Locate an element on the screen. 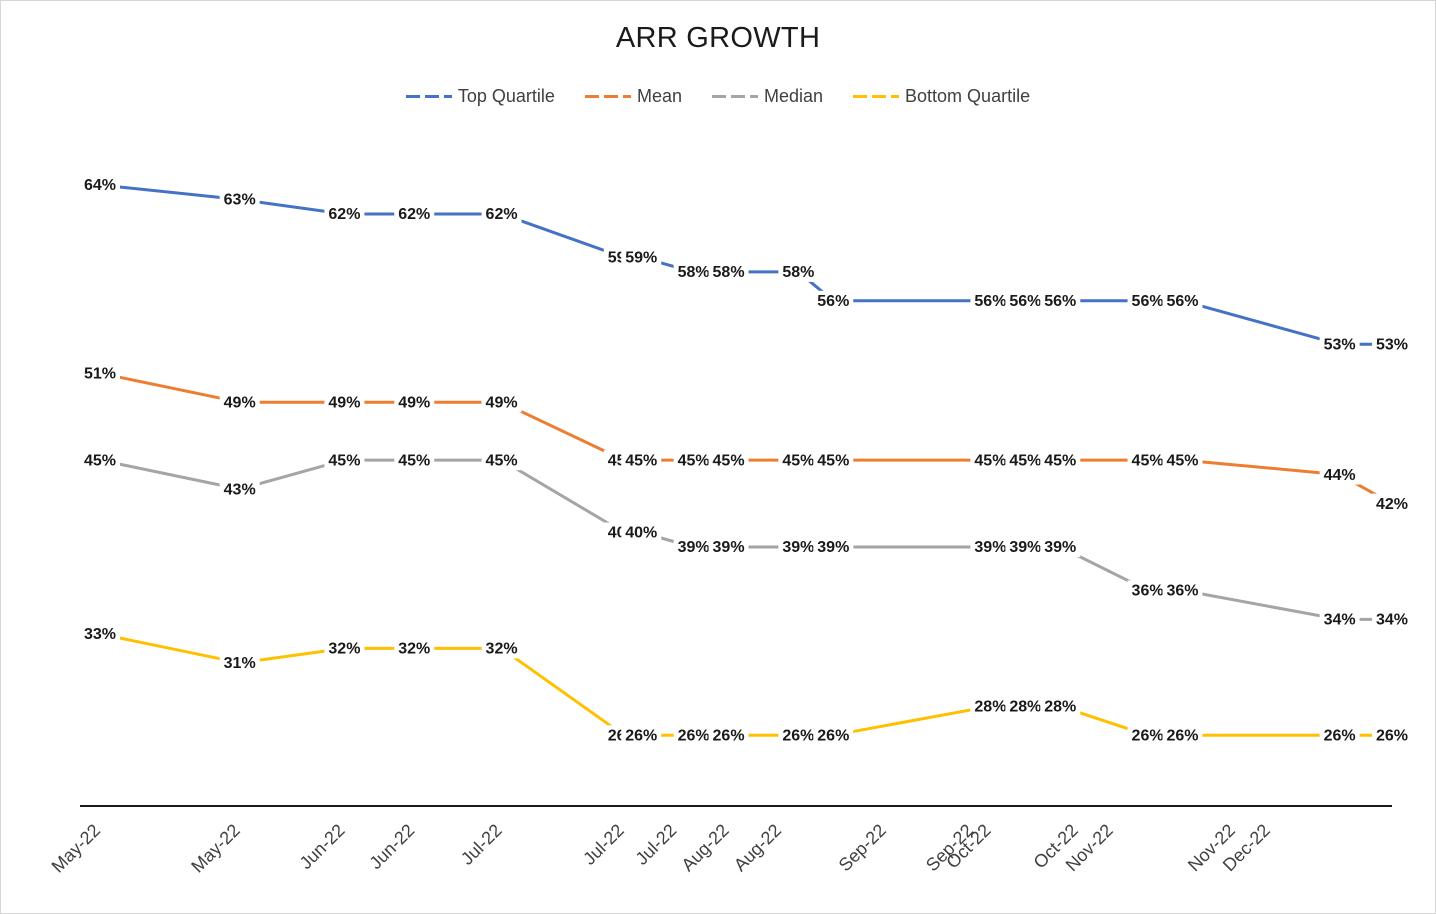 This screenshot has width=1436, height=914. legend: Top Quartile Mean Median Bottom Quartile is located at coordinates (718, 96).